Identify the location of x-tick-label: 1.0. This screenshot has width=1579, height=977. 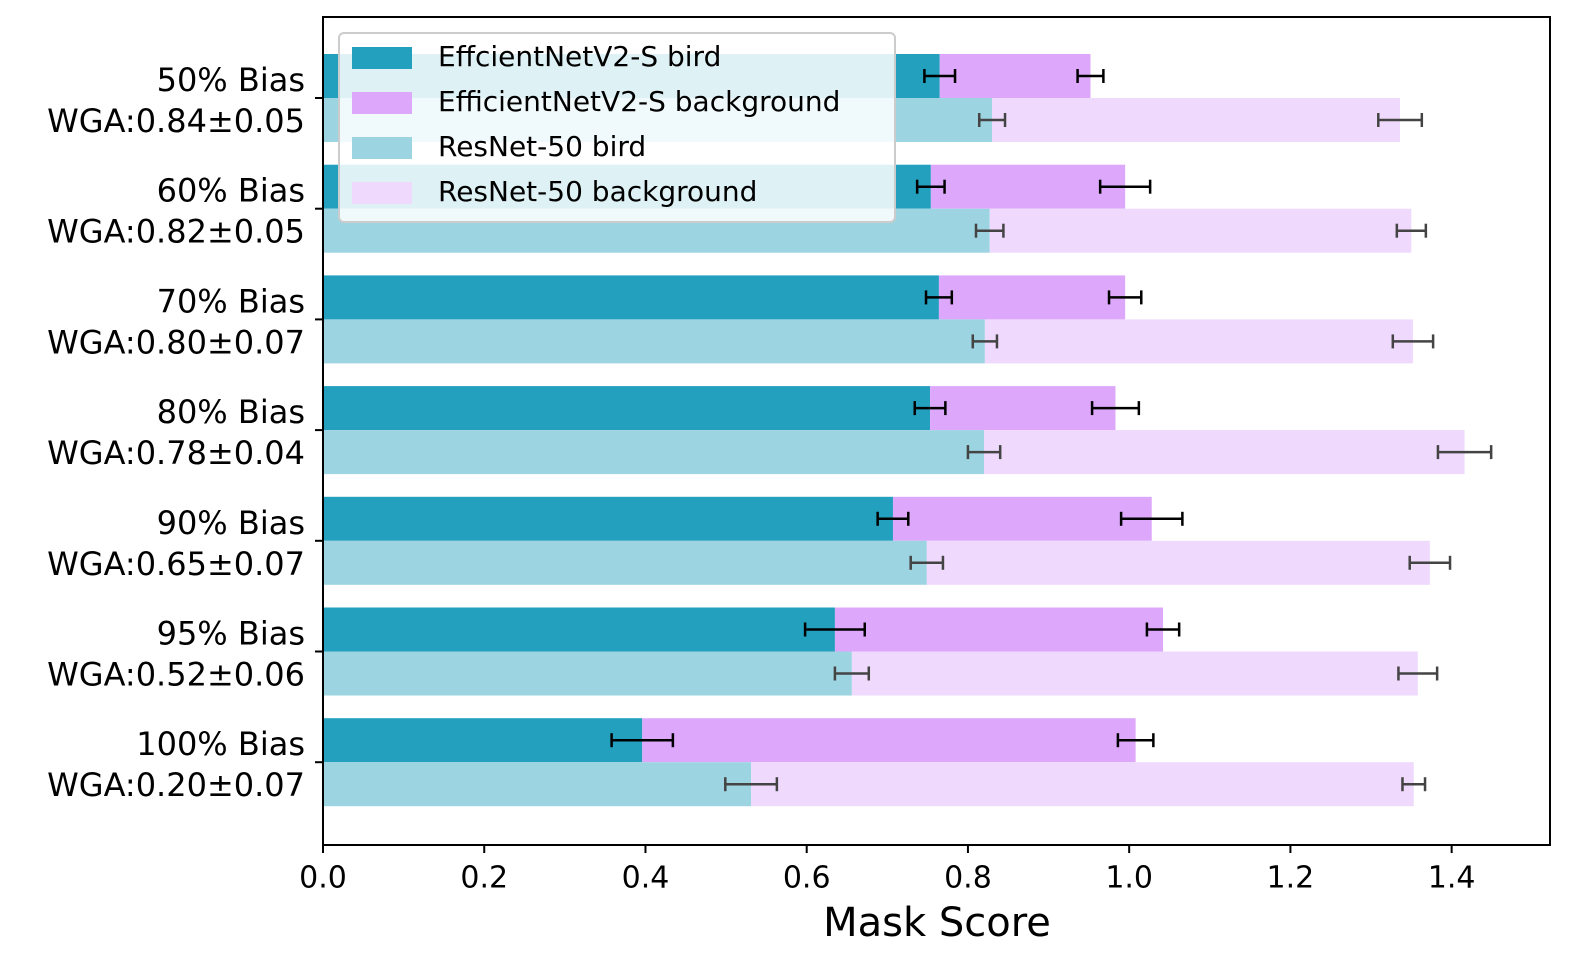
(1129, 878).